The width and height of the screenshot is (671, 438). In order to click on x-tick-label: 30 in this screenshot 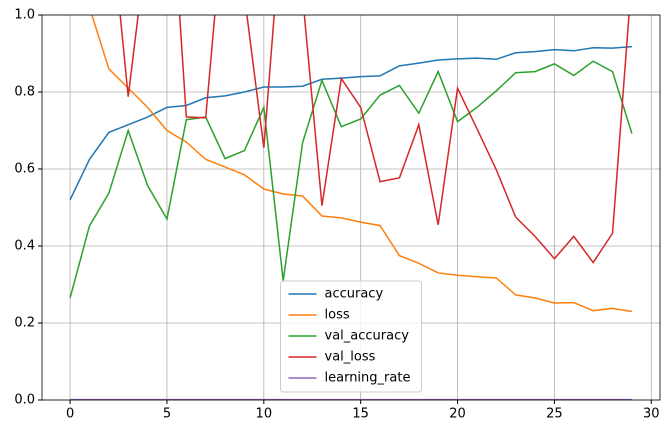, I will do `click(651, 414)`.